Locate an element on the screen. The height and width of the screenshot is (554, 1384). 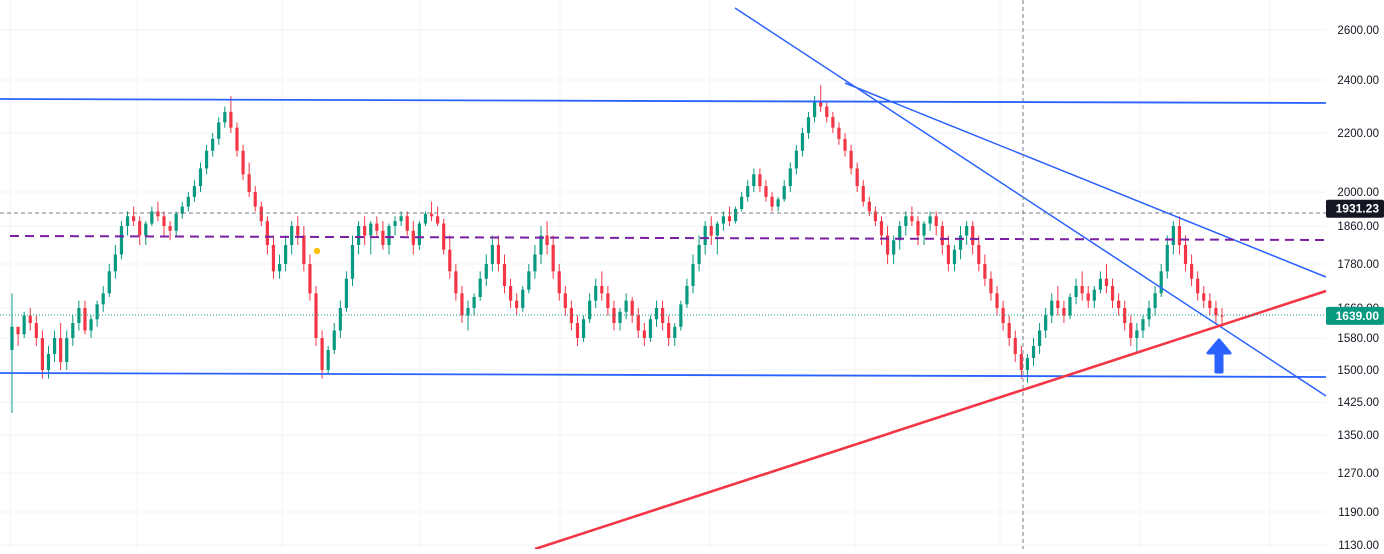
axis-tick-label: 2000.00 is located at coordinates (1358, 193).